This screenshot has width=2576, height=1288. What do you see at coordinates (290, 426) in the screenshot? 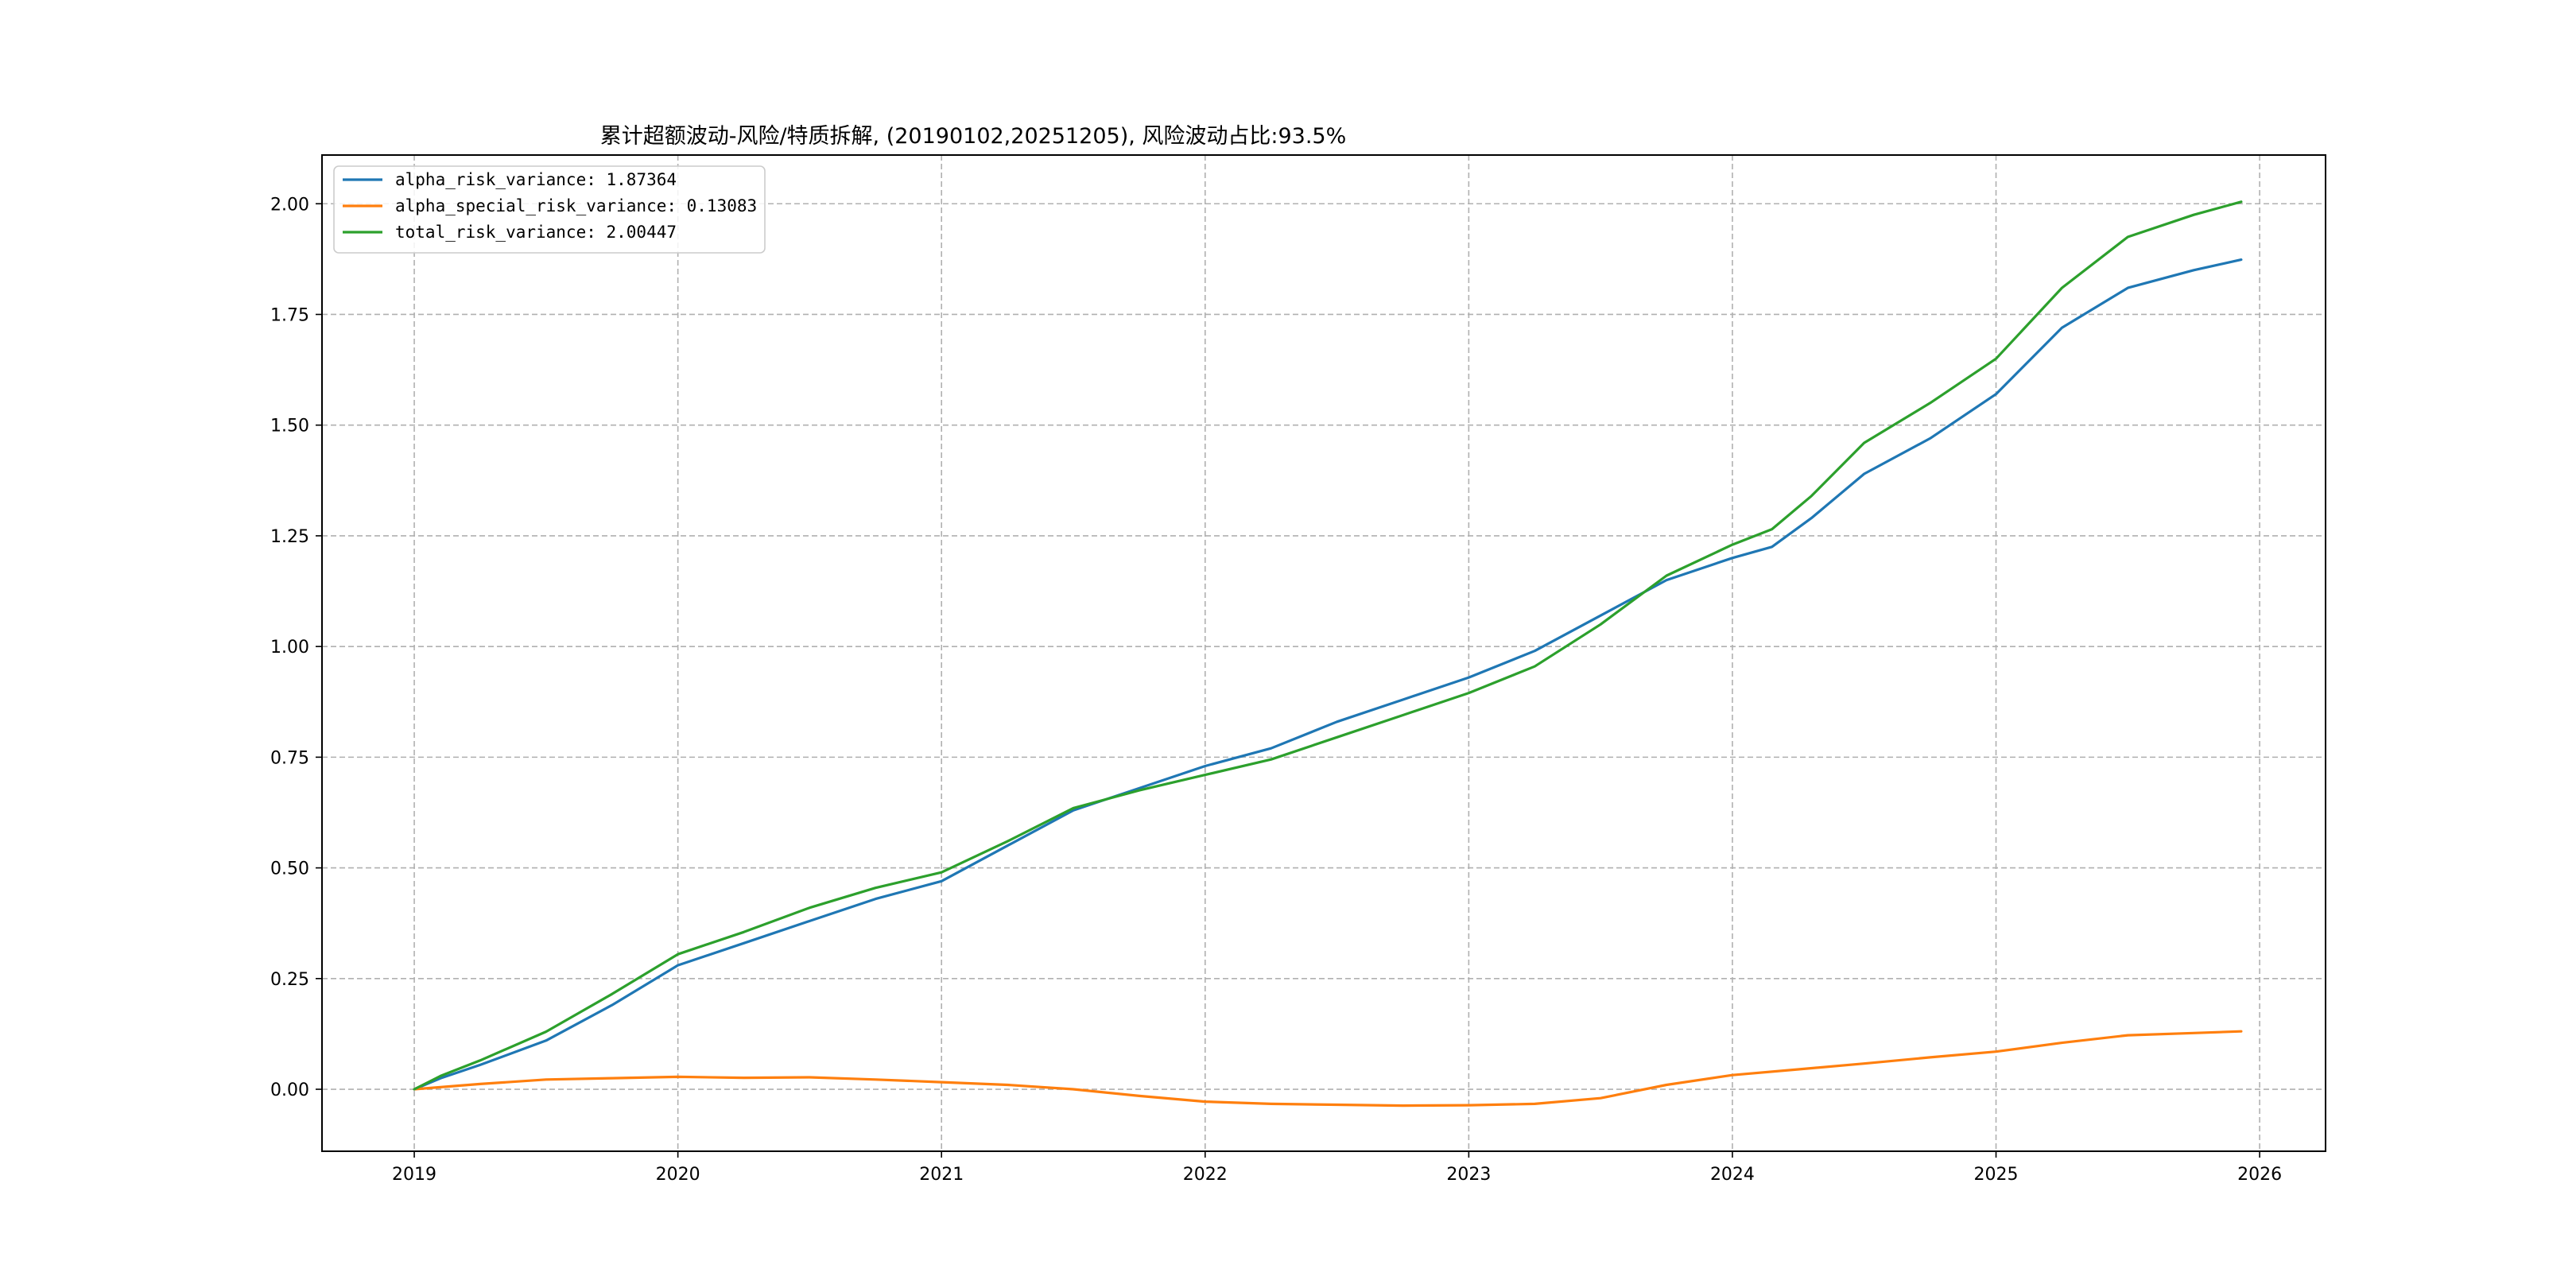
I see `y-tick-label: 1.50` at bounding box center [290, 426].